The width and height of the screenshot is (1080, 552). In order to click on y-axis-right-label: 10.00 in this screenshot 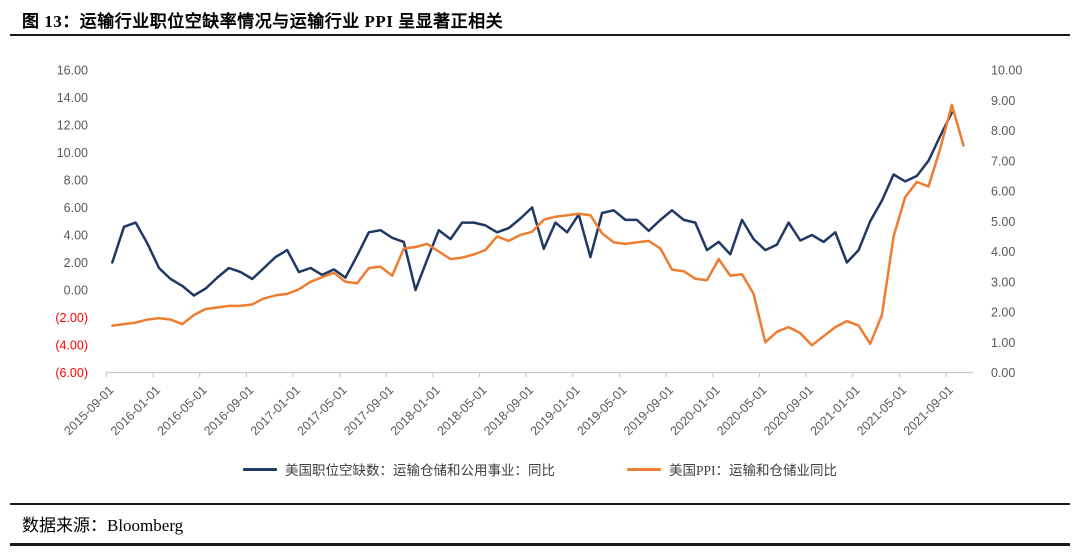, I will do `click(1006, 71)`.